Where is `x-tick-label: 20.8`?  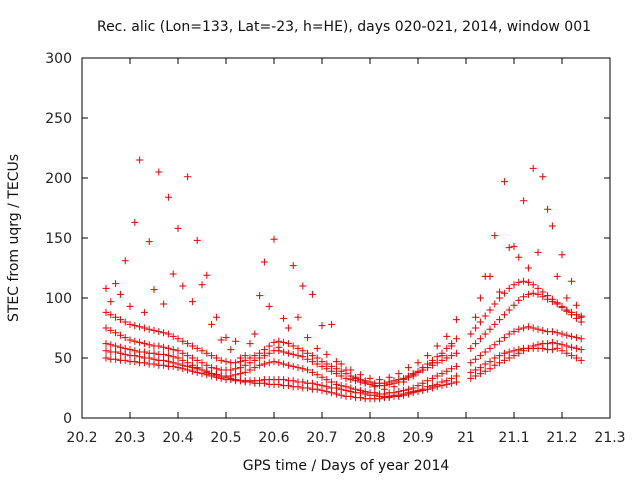
x-tick-label: 20.8 is located at coordinates (369, 438).